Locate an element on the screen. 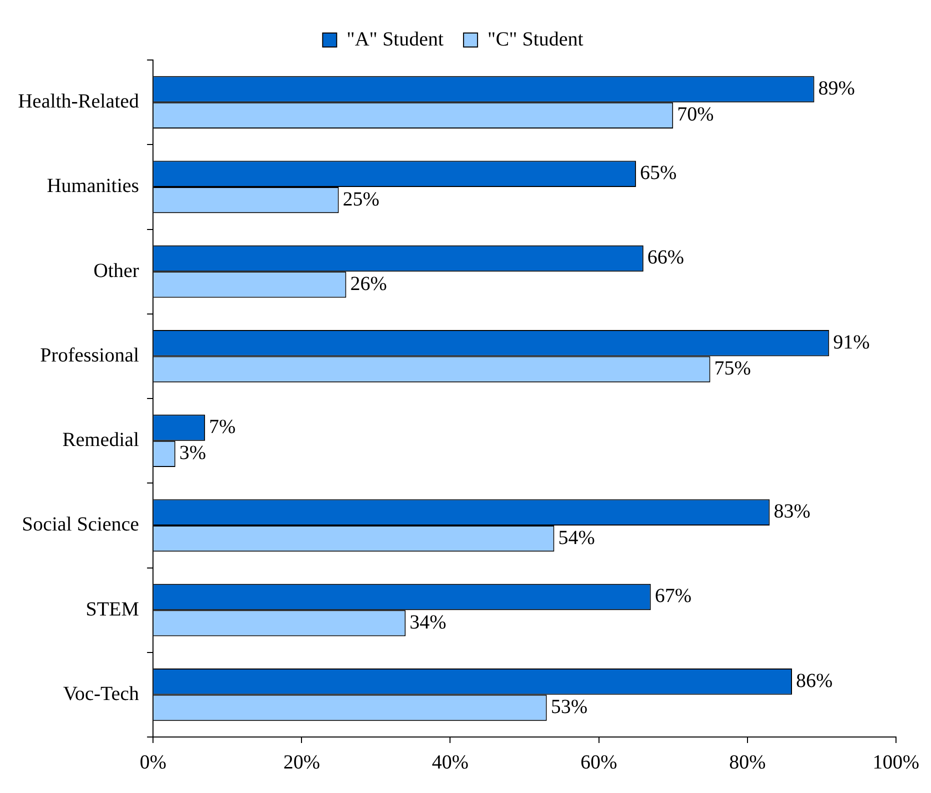 This screenshot has width=931, height=793. y-tick-label: STEM is located at coordinates (113, 609).